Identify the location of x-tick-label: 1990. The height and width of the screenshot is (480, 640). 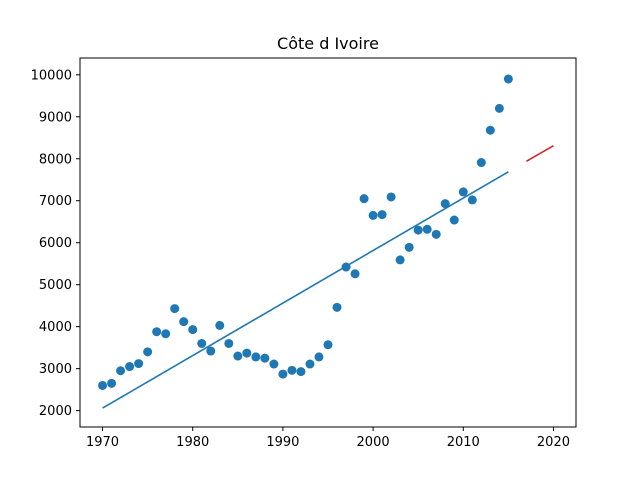
(282, 442).